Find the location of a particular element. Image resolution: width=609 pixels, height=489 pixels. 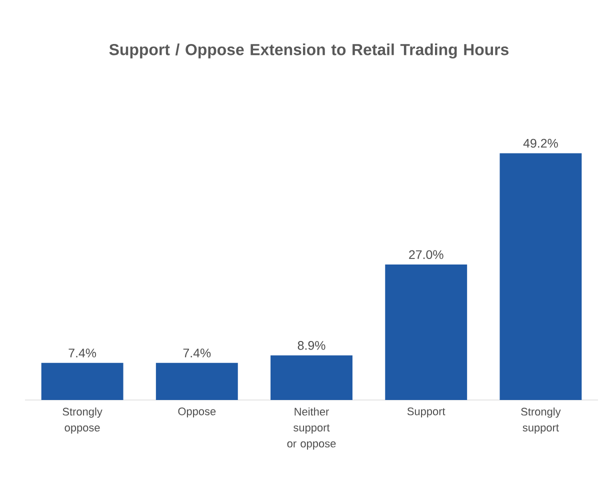

x-tick-label: Oppose is located at coordinates (197, 413).